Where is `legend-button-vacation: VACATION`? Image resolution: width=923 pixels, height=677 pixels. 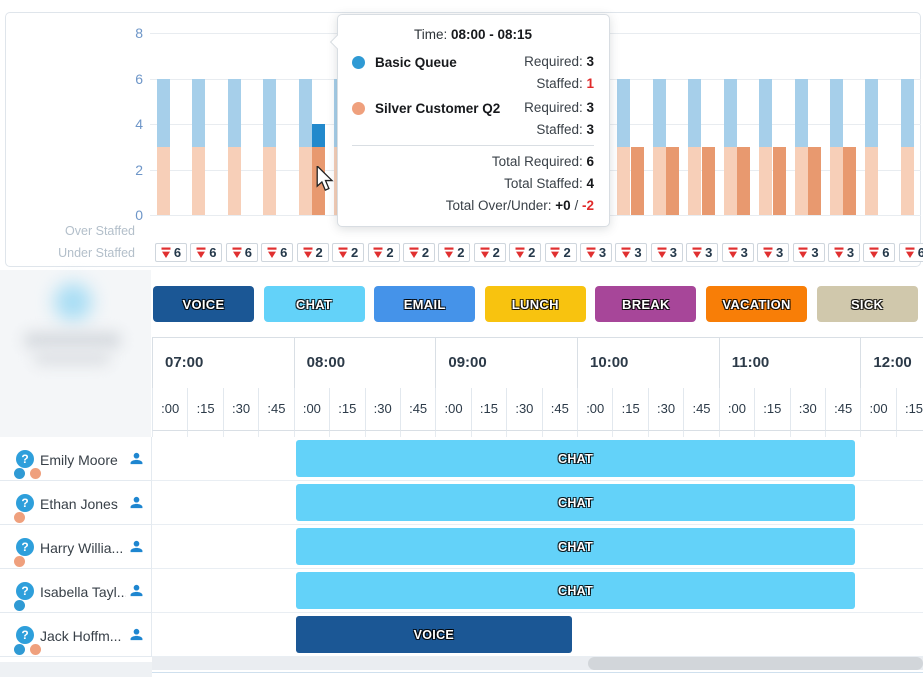 legend-button-vacation: VACATION is located at coordinates (756, 304).